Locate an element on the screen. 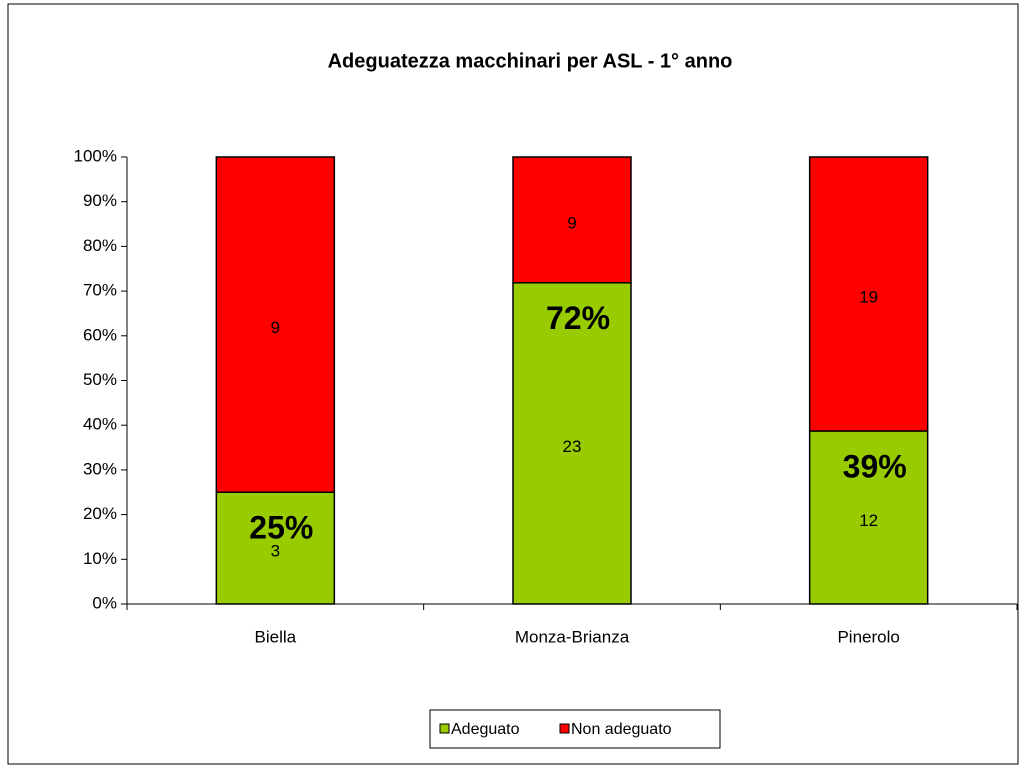 The height and width of the screenshot is (772, 1026). data-label: 19 is located at coordinates (868, 296).